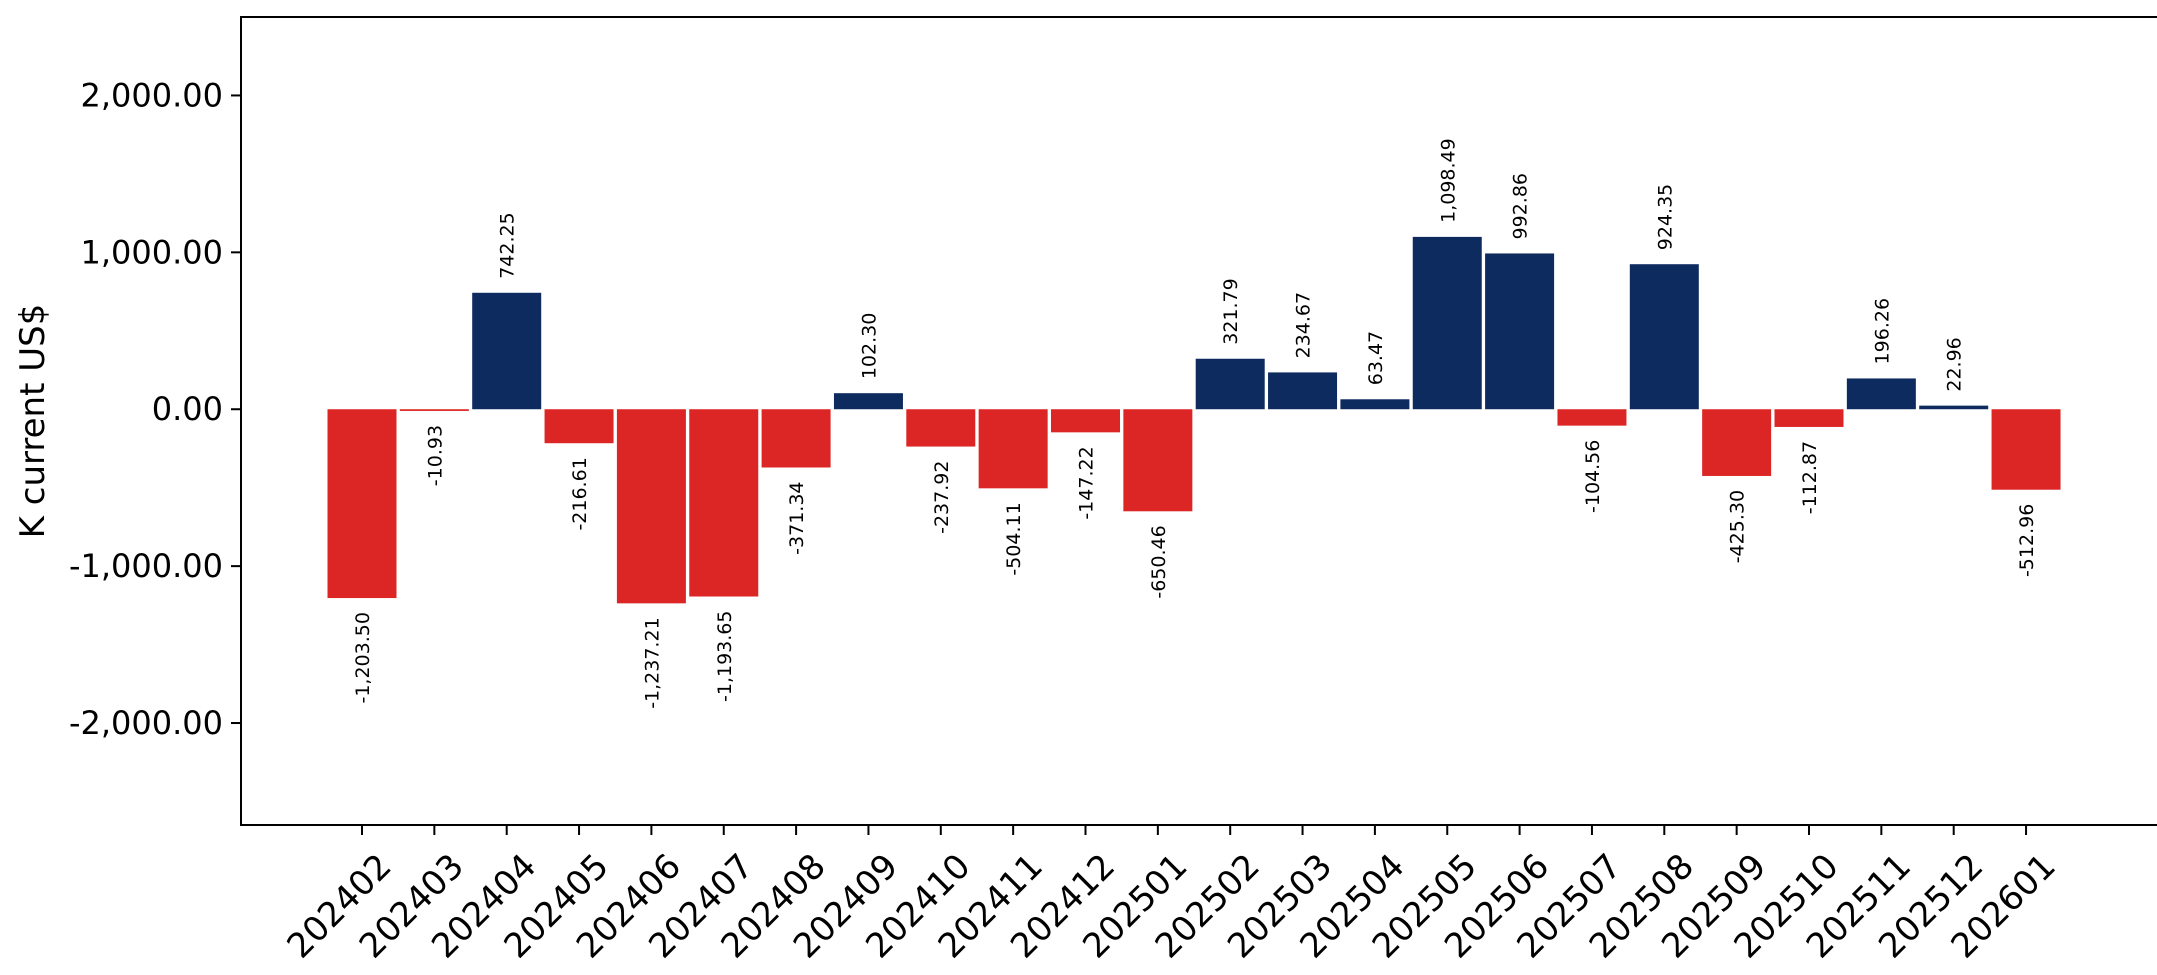 This screenshot has height=975, width=2157. Describe the element at coordinates (725, 656) in the screenshot. I see `bar-value-label: -1,193.65` at that location.